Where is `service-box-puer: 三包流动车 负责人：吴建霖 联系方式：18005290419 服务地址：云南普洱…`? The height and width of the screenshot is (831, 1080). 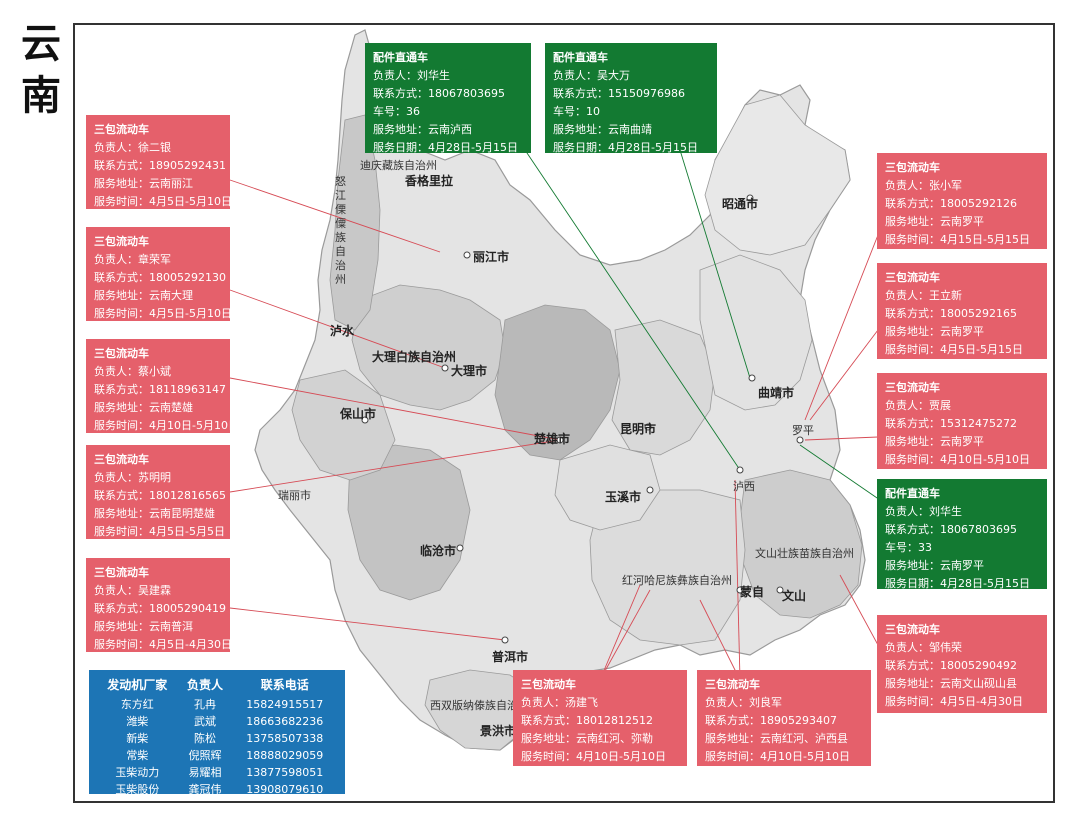
service-box-puer: 三包流动车 负责人：吴建霖 联系方式：18005290419 服务地址：云南普洱… is located at coordinates (159, 605).